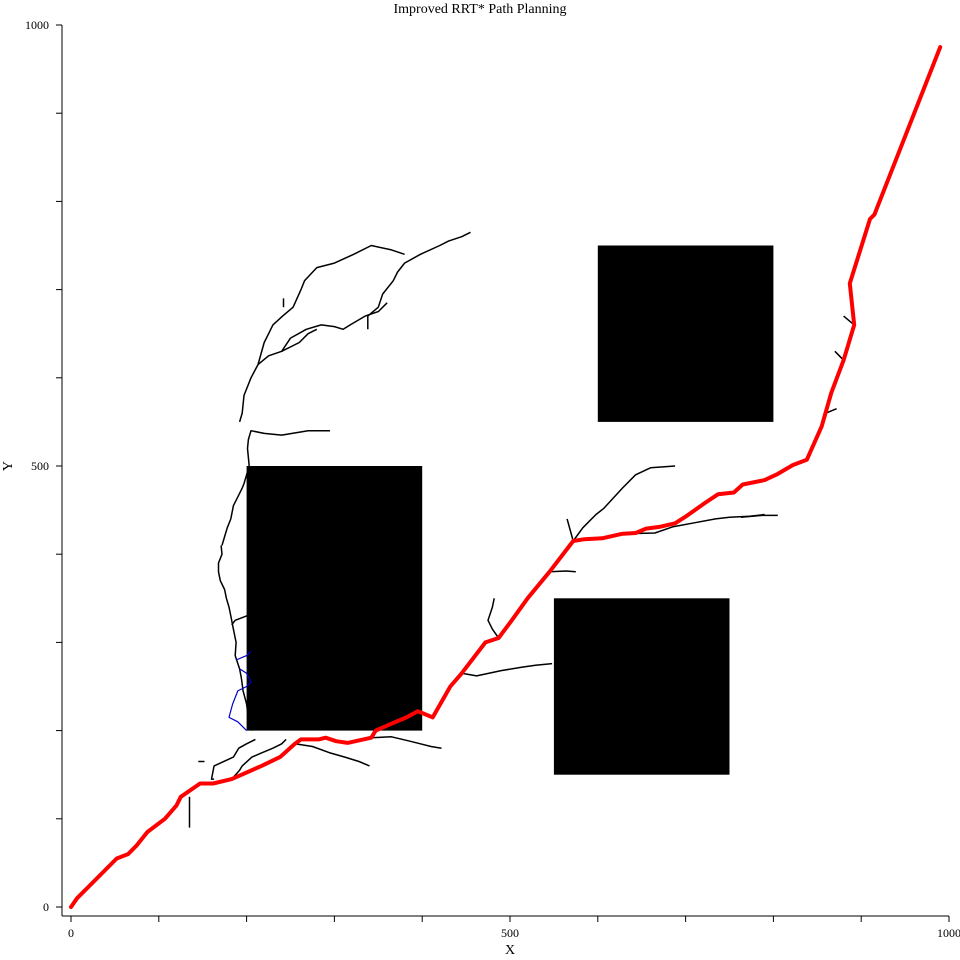  I want to click on y-tick-label-0: 0, so click(46, 907).